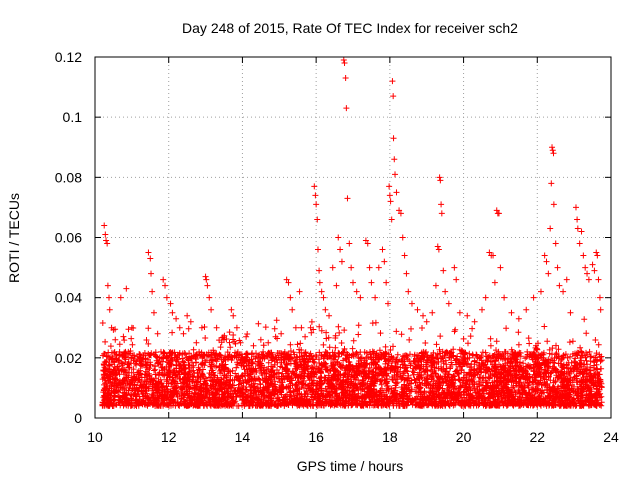  Describe the element at coordinates (316, 437) in the screenshot. I see `x-tick-label: 16` at that location.